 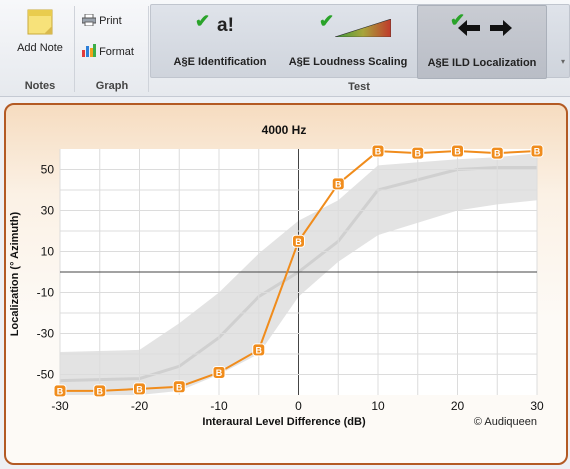 What do you see at coordinates (46, 375) in the screenshot?
I see `y-tick-label: -50` at bounding box center [46, 375].